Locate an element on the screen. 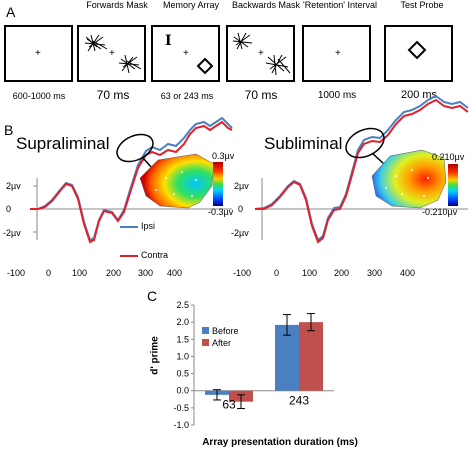  left-ytick-minus2: -2µv is located at coordinates (12, 233).